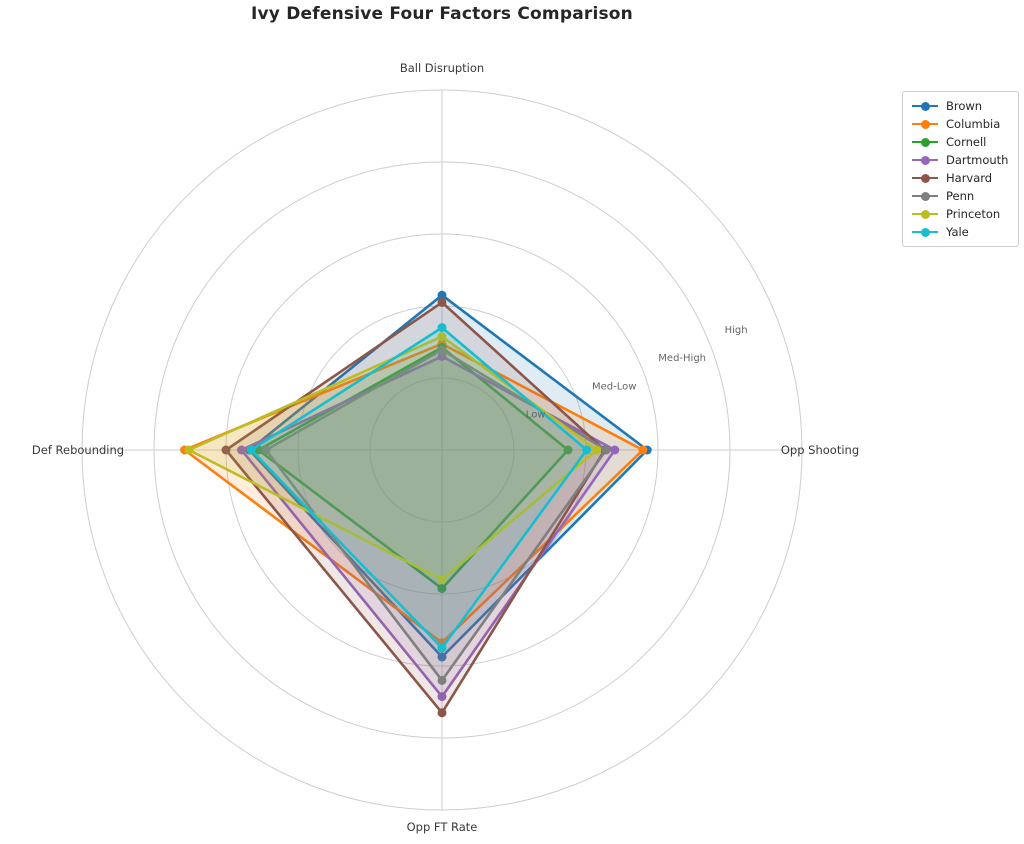 Image resolution: width=1024 pixels, height=844 pixels. What do you see at coordinates (442, 14) in the screenshot?
I see `chart-title: Ivy Defensive Four Factors Comparison` at bounding box center [442, 14].